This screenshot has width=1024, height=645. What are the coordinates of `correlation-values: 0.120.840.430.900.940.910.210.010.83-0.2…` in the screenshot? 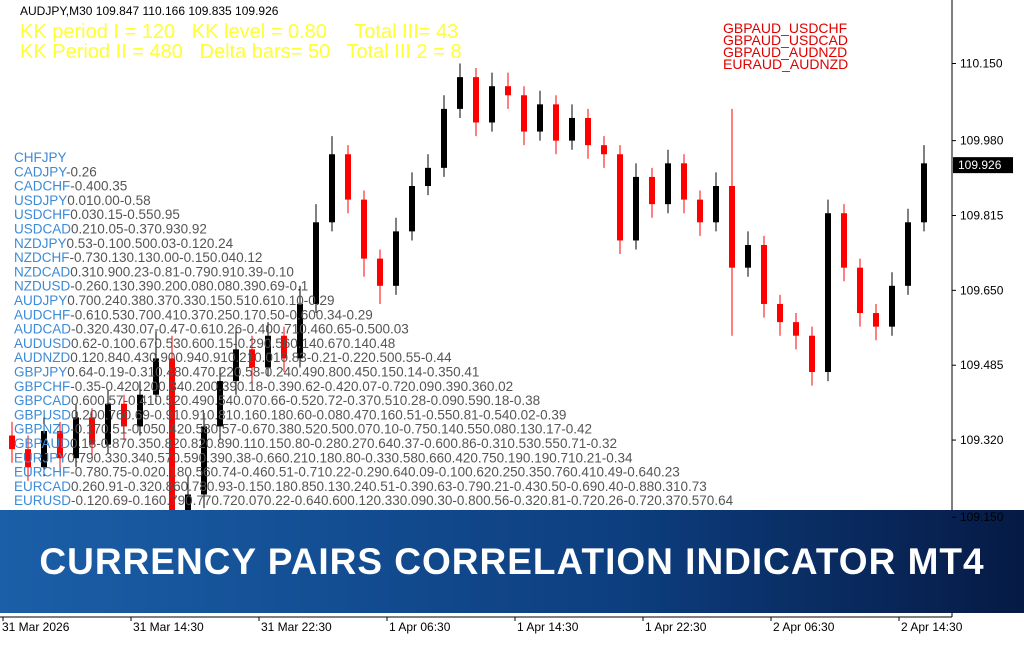 It's located at (261, 357).